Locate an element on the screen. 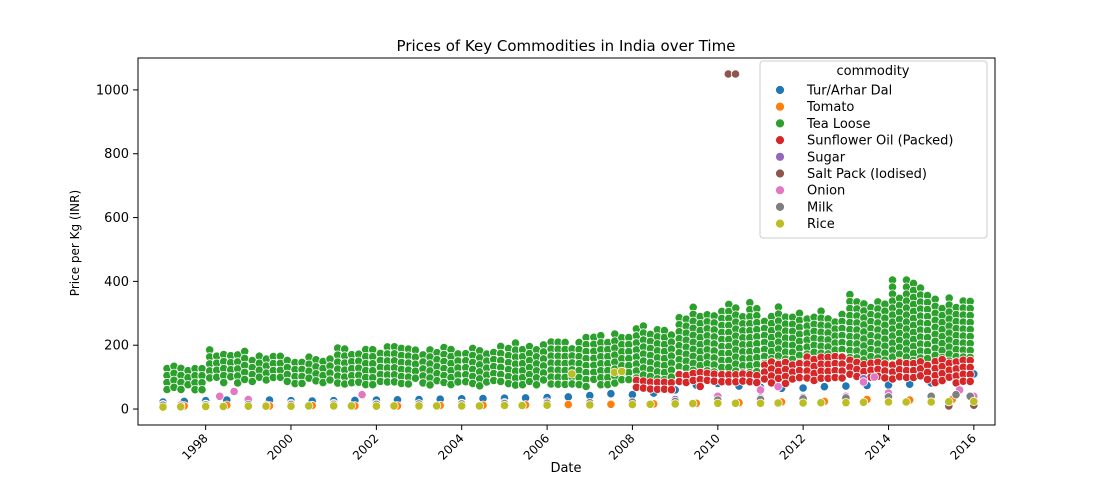 Image resolution: width=1104 pixels, height=483 pixels. legend-title: commodity is located at coordinates (872, 71).